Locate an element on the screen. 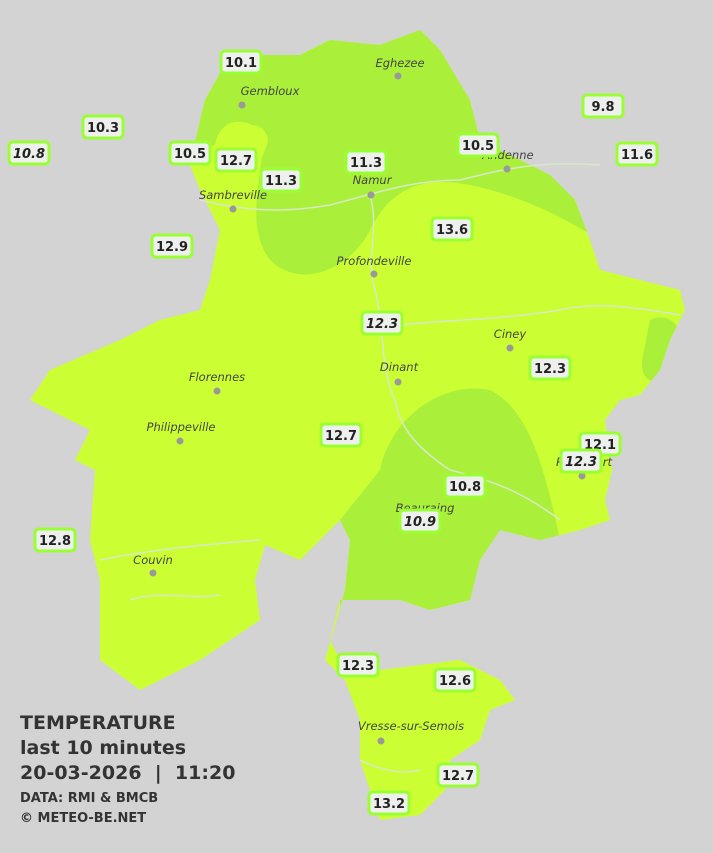 The width and height of the screenshot is (713, 853). station-temperature: 13.2 is located at coordinates (389, 804).